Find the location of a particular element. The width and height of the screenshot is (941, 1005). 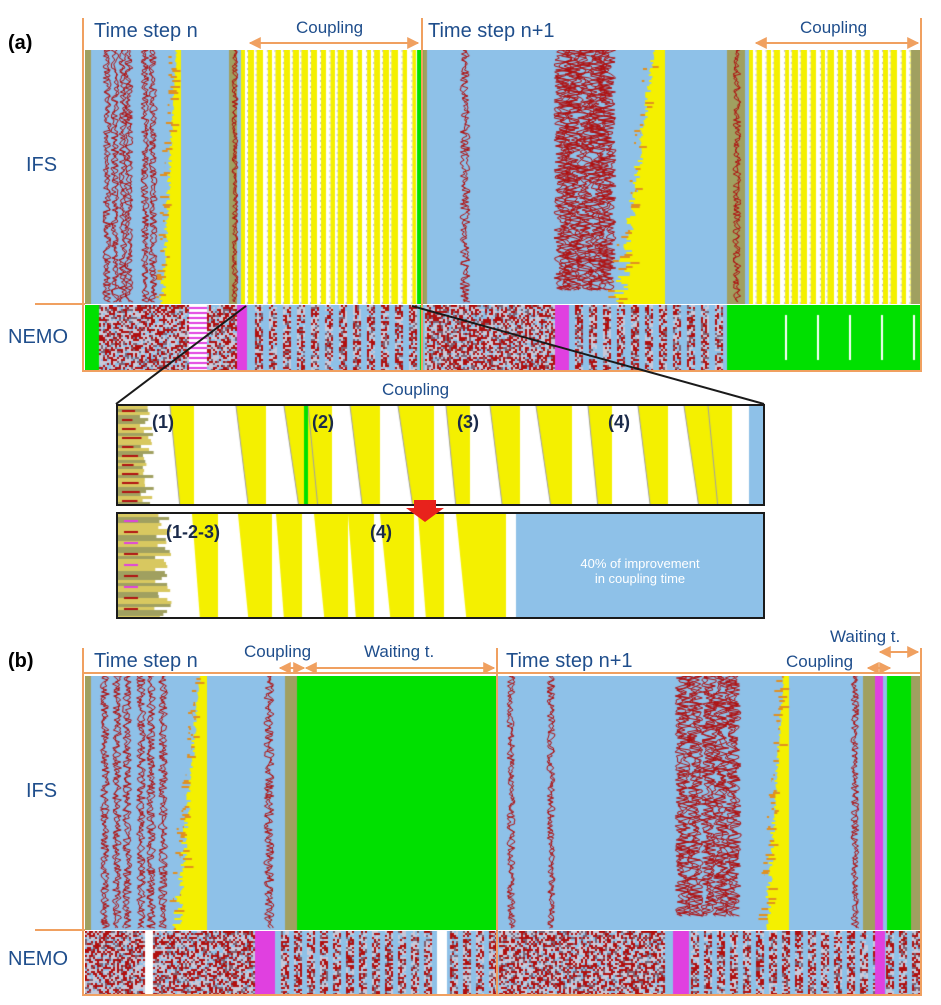

zoom-phase-4: (4) is located at coordinates (619, 422).